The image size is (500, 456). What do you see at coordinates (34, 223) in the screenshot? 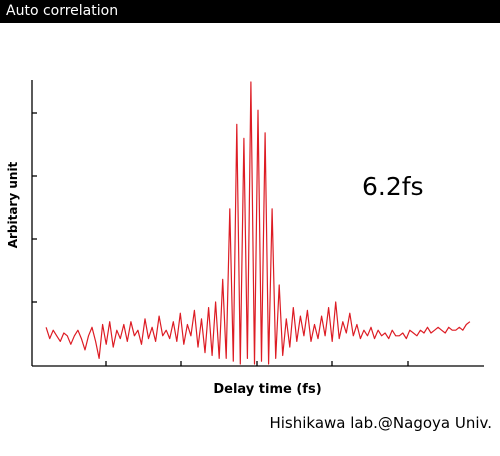
I see `y-axis` at bounding box center [34, 223].